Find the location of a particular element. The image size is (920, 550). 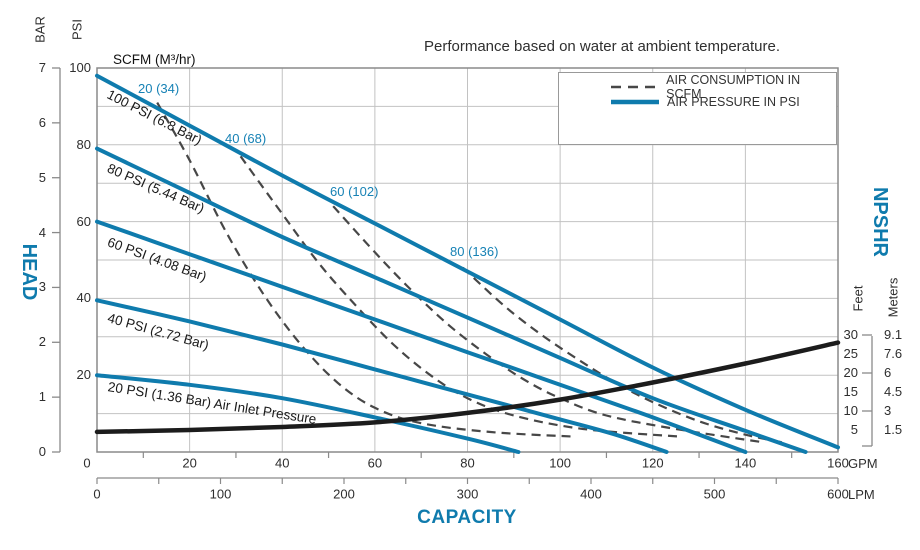

bar-tick-label: 0 is located at coordinates (42, 451).